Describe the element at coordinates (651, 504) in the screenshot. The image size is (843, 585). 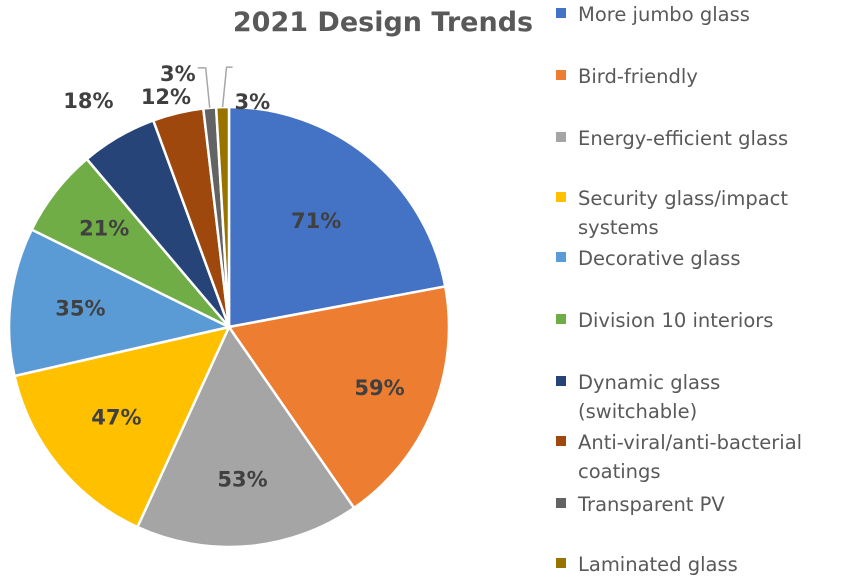
I see `legend-label: Transparent PV` at that location.